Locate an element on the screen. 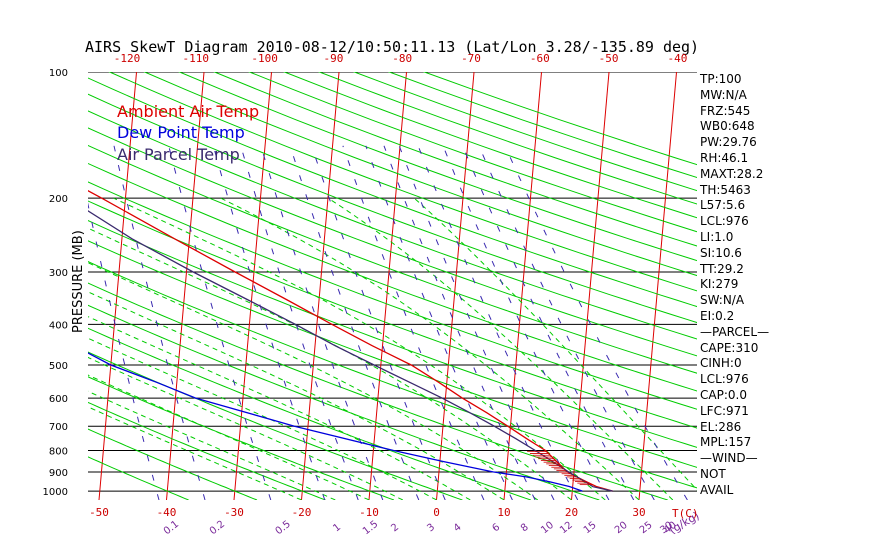 This screenshot has width=870, height=560. top-temp-tick-label: -80 is located at coordinates (402, 58).